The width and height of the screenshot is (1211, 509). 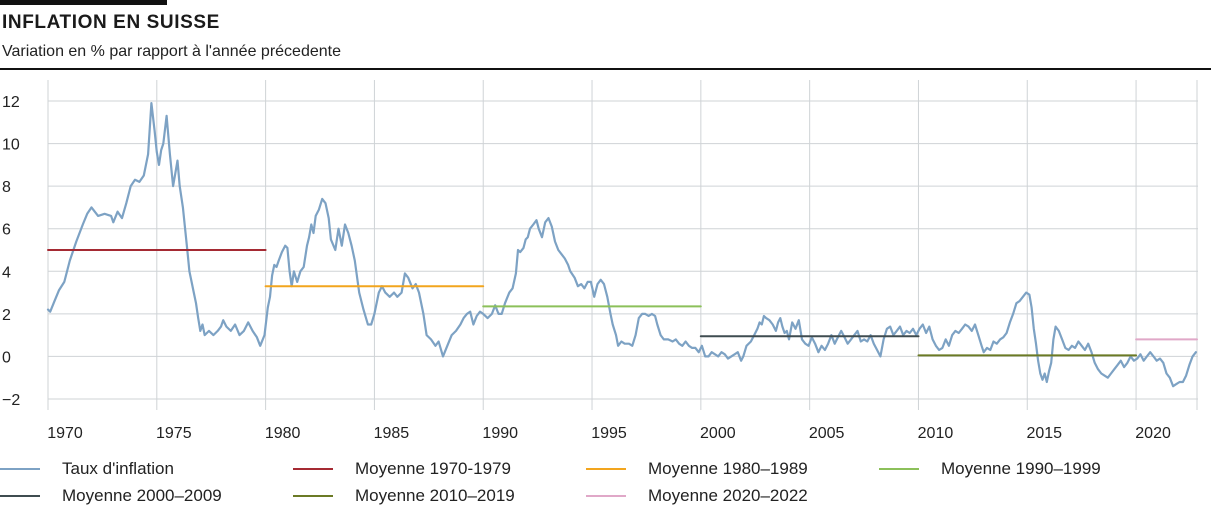 What do you see at coordinates (6, 315) in the screenshot?
I see `y-tick-label: 2` at bounding box center [6, 315].